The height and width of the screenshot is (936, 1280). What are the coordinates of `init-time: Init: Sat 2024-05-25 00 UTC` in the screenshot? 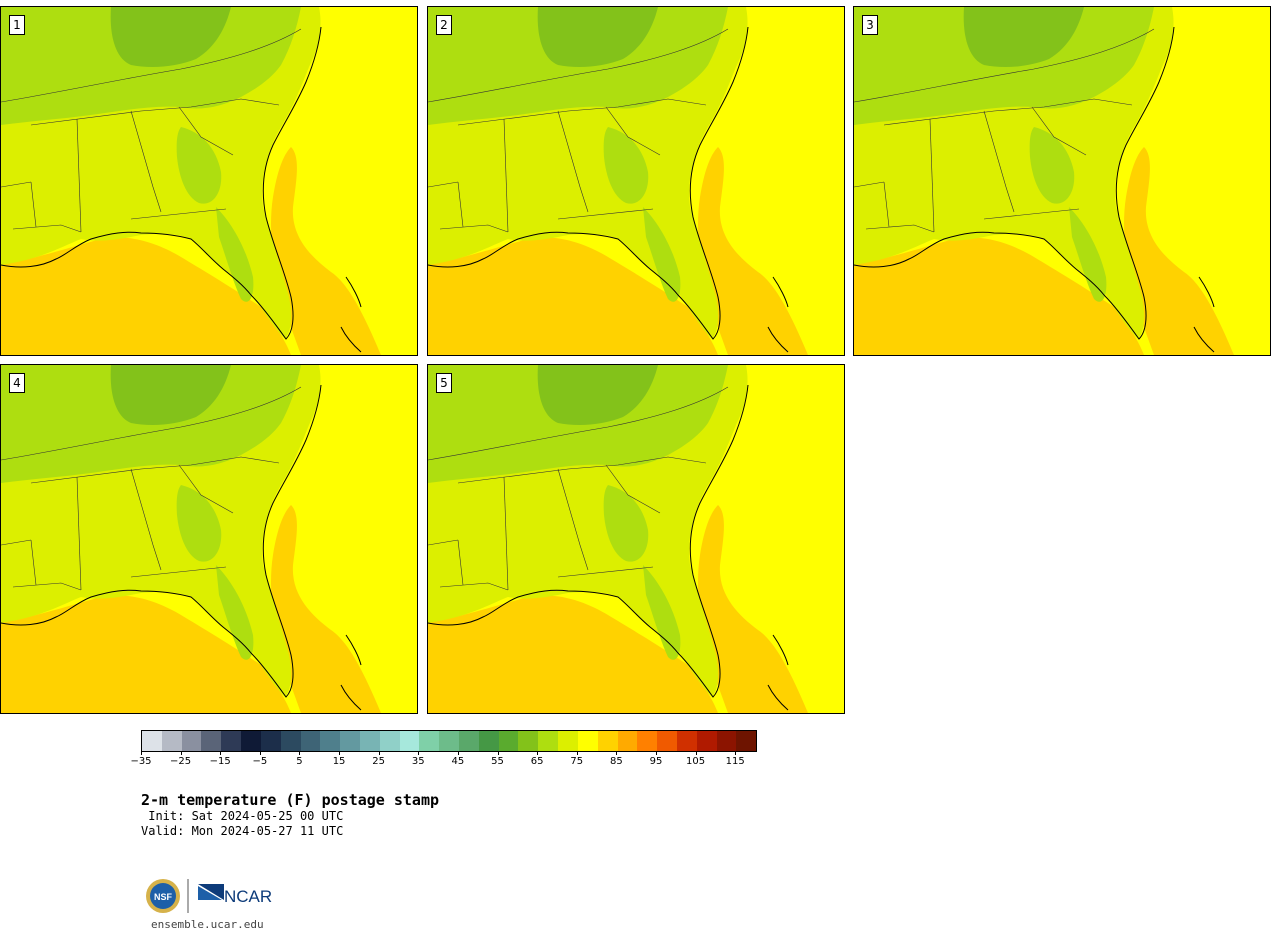 It's located at (242, 816).